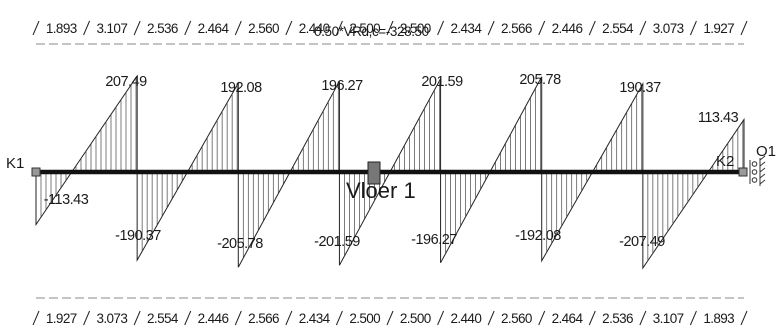 The width and height of the screenshot is (777, 329). What do you see at coordinates (516, 28) in the screenshot?
I see `top-dim-label: 2.566` at bounding box center [516, 28].